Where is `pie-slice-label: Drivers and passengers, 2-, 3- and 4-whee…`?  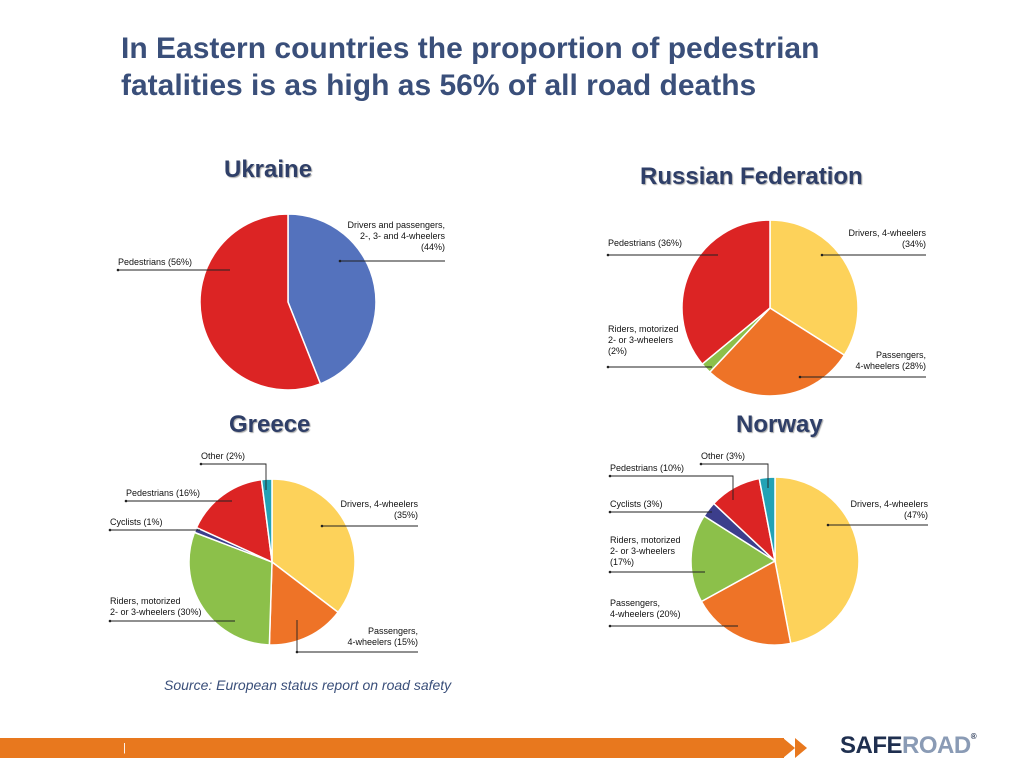 pie-slice-label: Drivers and passengers, 2-, 3- and 4-whee… is located at coordinates (396, 236).